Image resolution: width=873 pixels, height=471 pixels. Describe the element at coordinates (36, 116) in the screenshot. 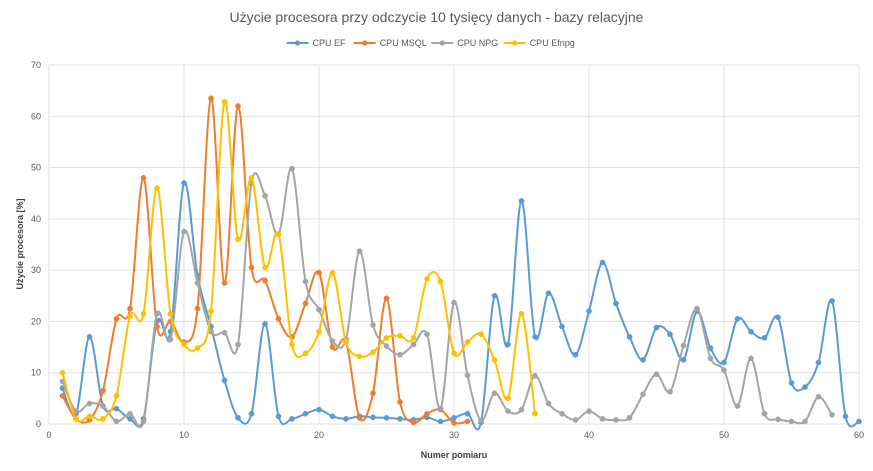

I see `y-tick-label: 60` at that location.